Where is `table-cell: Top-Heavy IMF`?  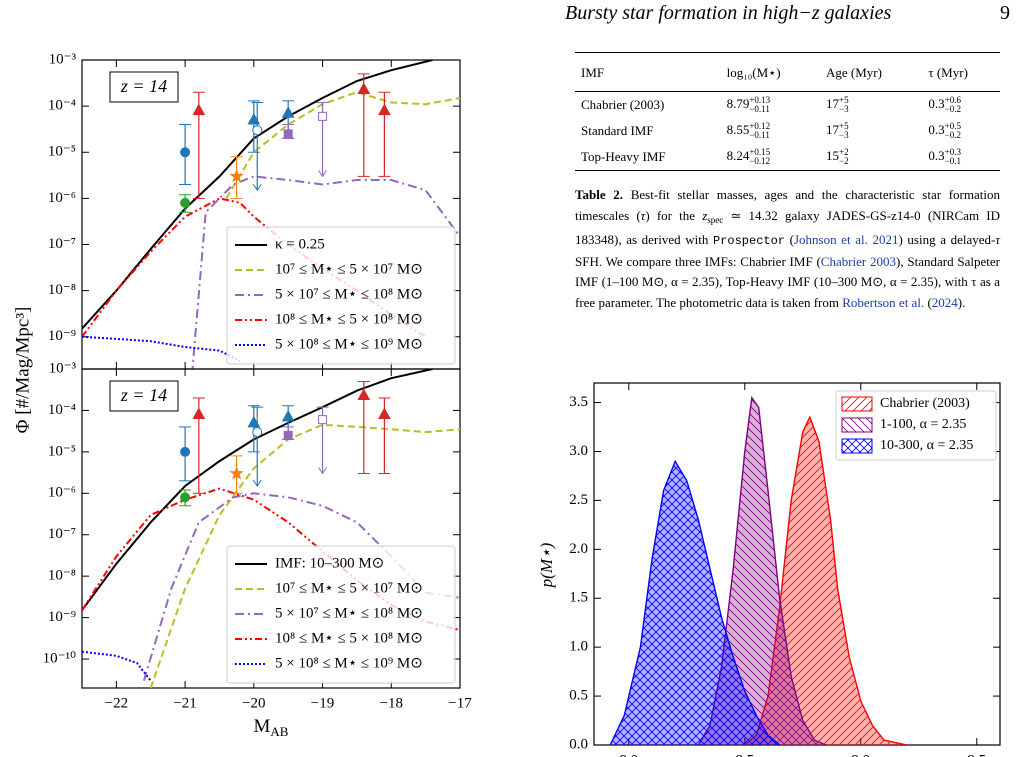 table-cell: Top-Heavy IMF is located at coordinates (623, 156).